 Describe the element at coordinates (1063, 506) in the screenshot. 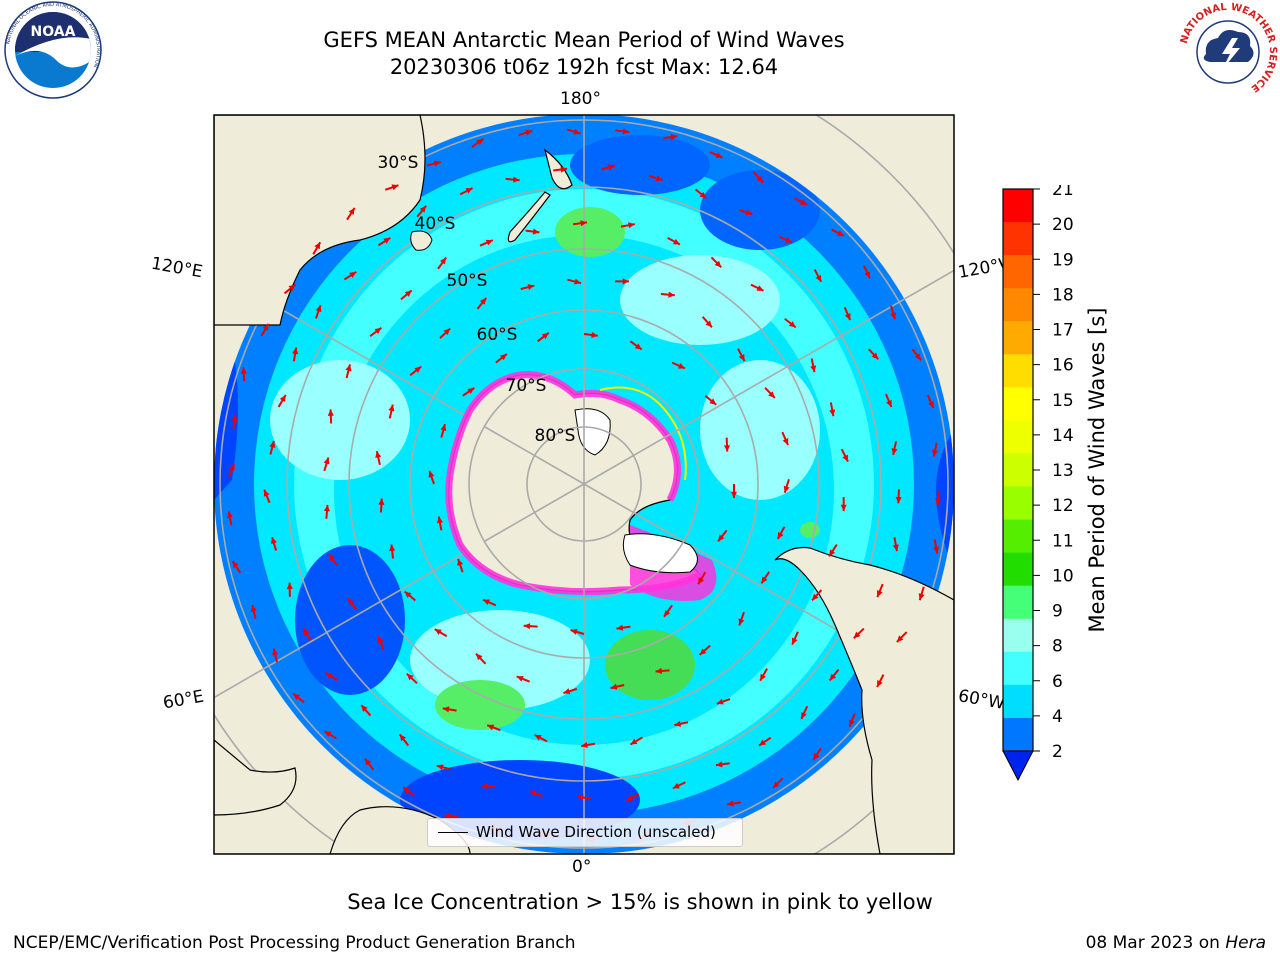

I see `colorbar-tick-label: 12` at that location.